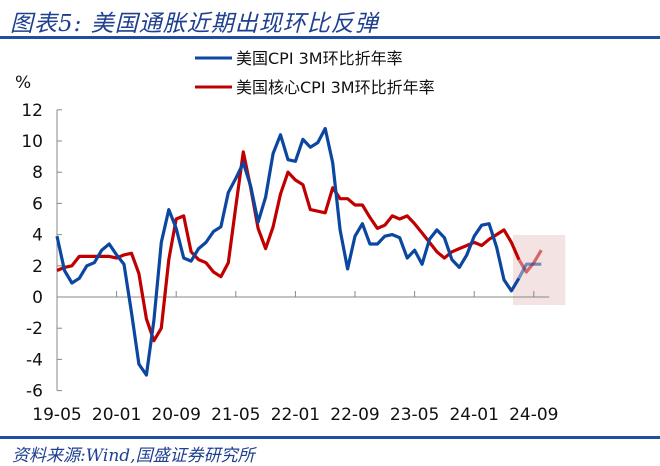 Image resolution: width=660 pixels, height=466 pixels. I want to click on series-line-core-cpi-recent, so click(530, 261).